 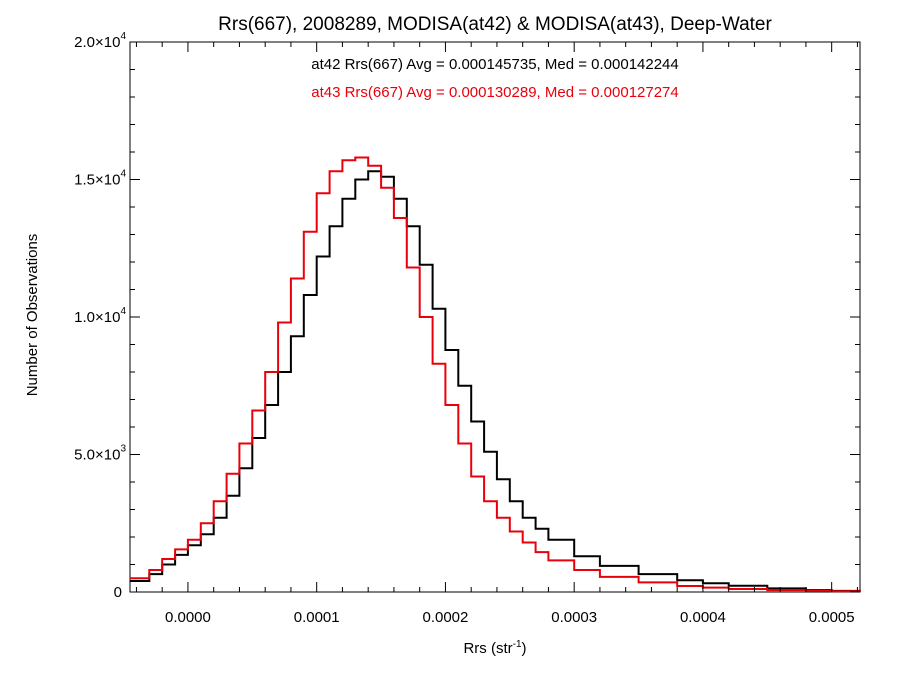 What do you see at coordinates (188, 617) in the screenshot?
I see `x-tick-label: 0.0000` at bounding box center [188, 617].